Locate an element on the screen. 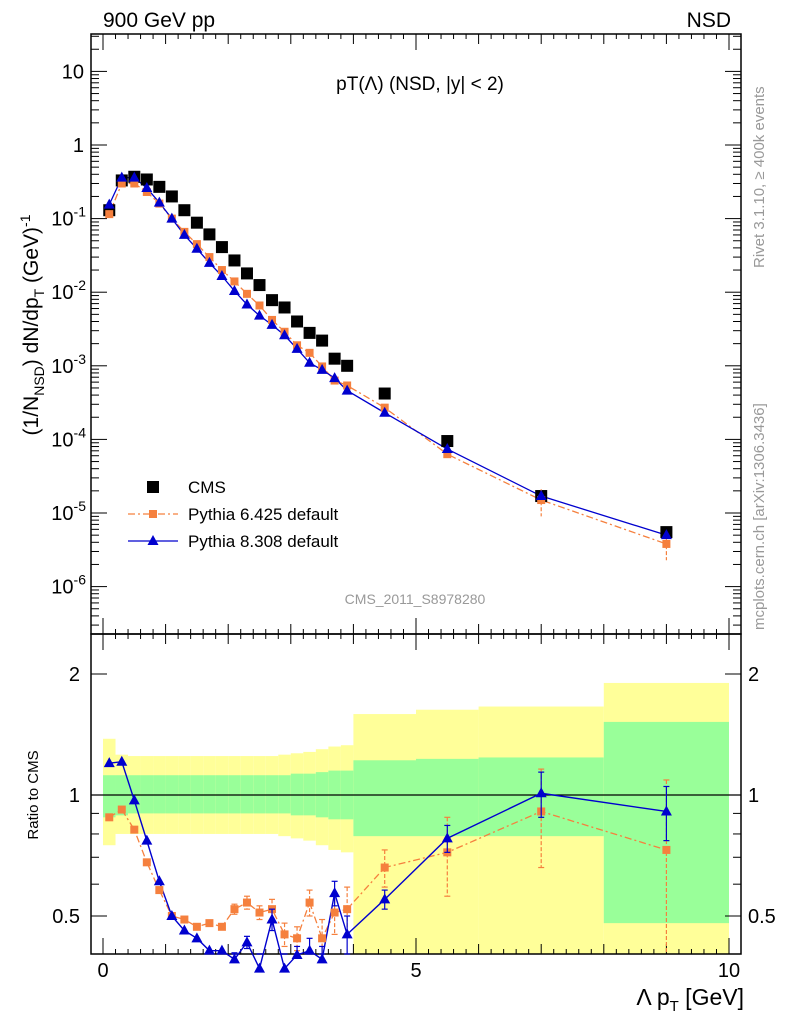 The image size is (786, 1024). x-tick-label: 0 is located at coordinates (102, 971).